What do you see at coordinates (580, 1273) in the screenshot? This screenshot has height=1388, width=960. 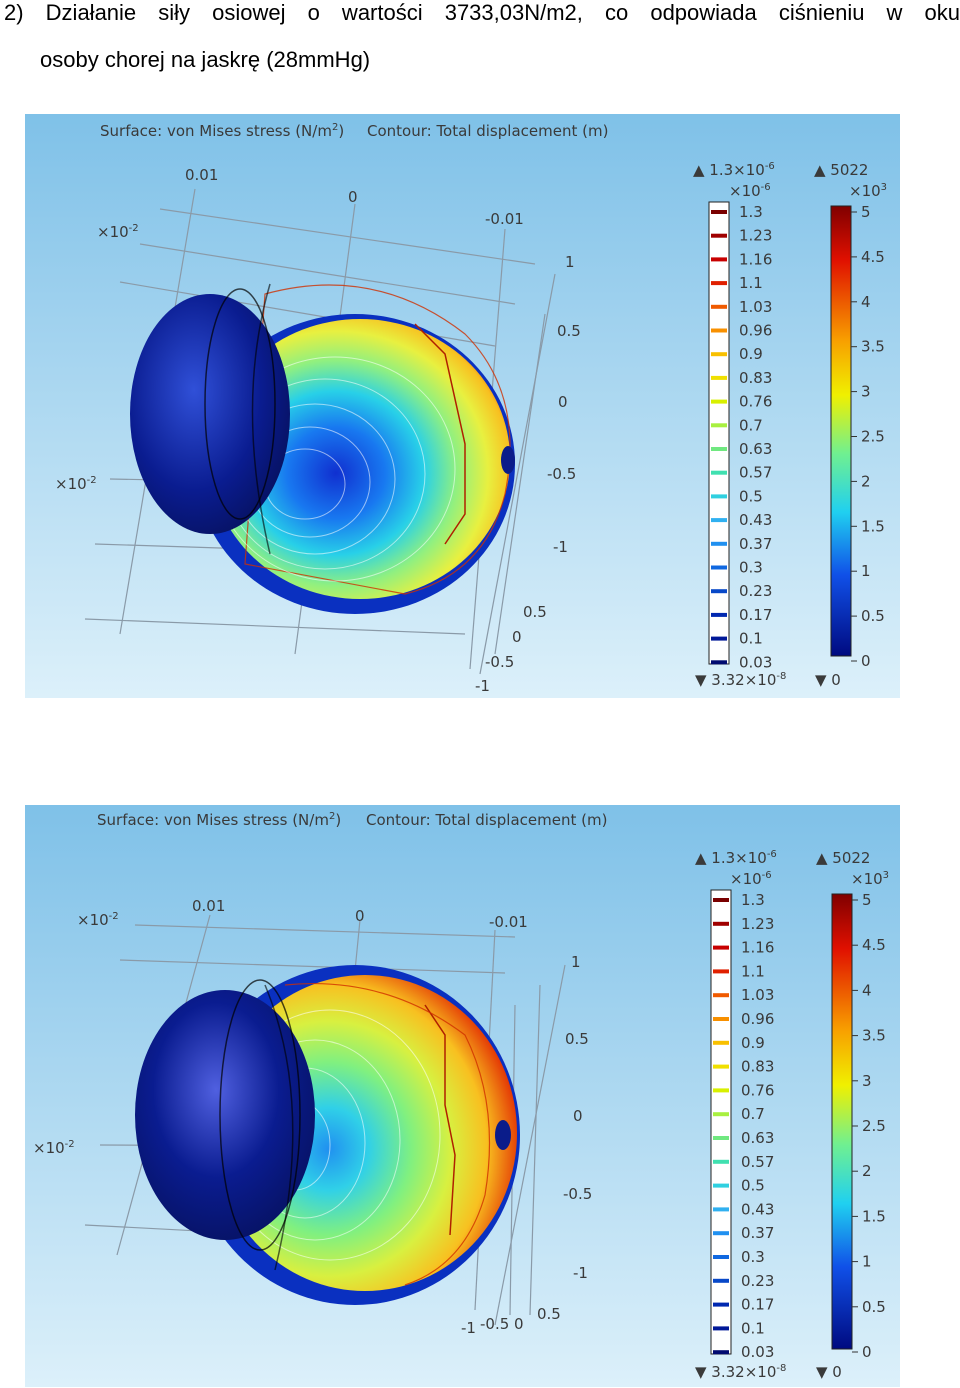 I see `axis-right-tick: -1` at bounding box center [580, 1273].